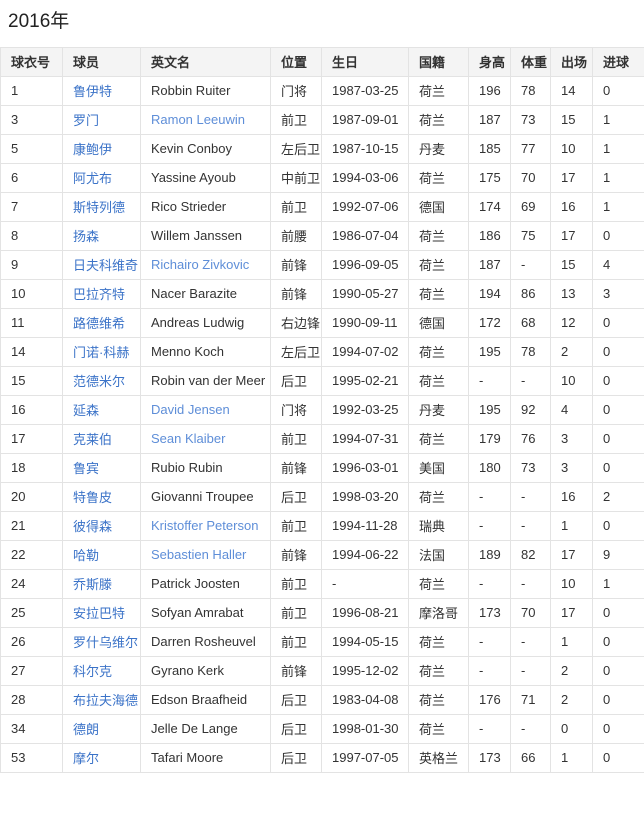  What do you see at coordinates (86, 469) in the screenshot?
I see `player-name-link: 鲁宾` at bounding box center [86, 469].